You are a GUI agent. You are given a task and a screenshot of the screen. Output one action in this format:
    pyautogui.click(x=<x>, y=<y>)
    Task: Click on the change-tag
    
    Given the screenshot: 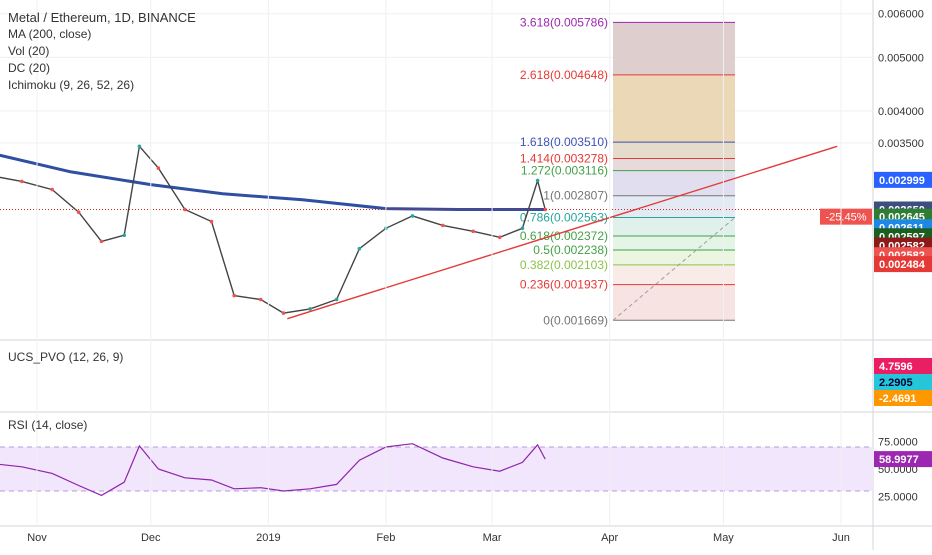 What is the action you would take?
    pyautogui.click(x=846, y=216)
    